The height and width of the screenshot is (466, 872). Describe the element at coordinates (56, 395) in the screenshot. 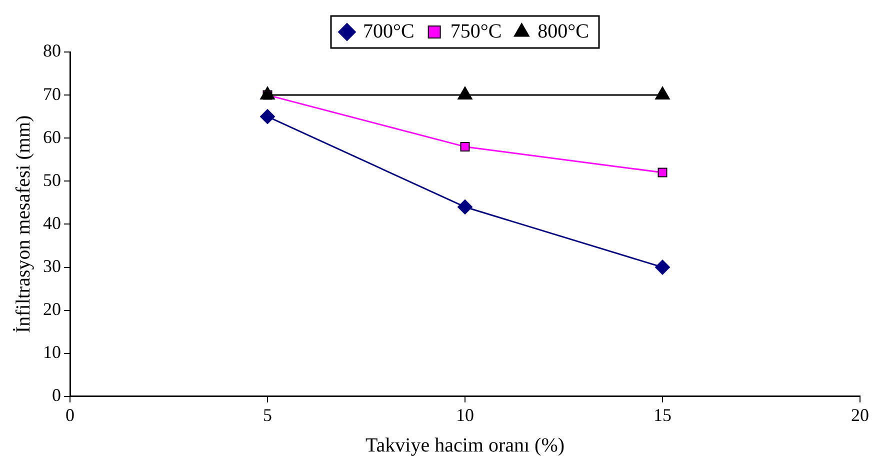

I see `y-tick-label: 0` at that location.